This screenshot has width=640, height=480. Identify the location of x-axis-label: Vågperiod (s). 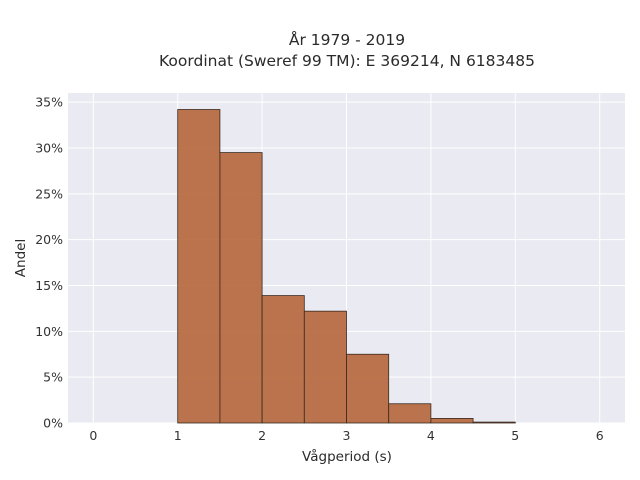
(347, 456).